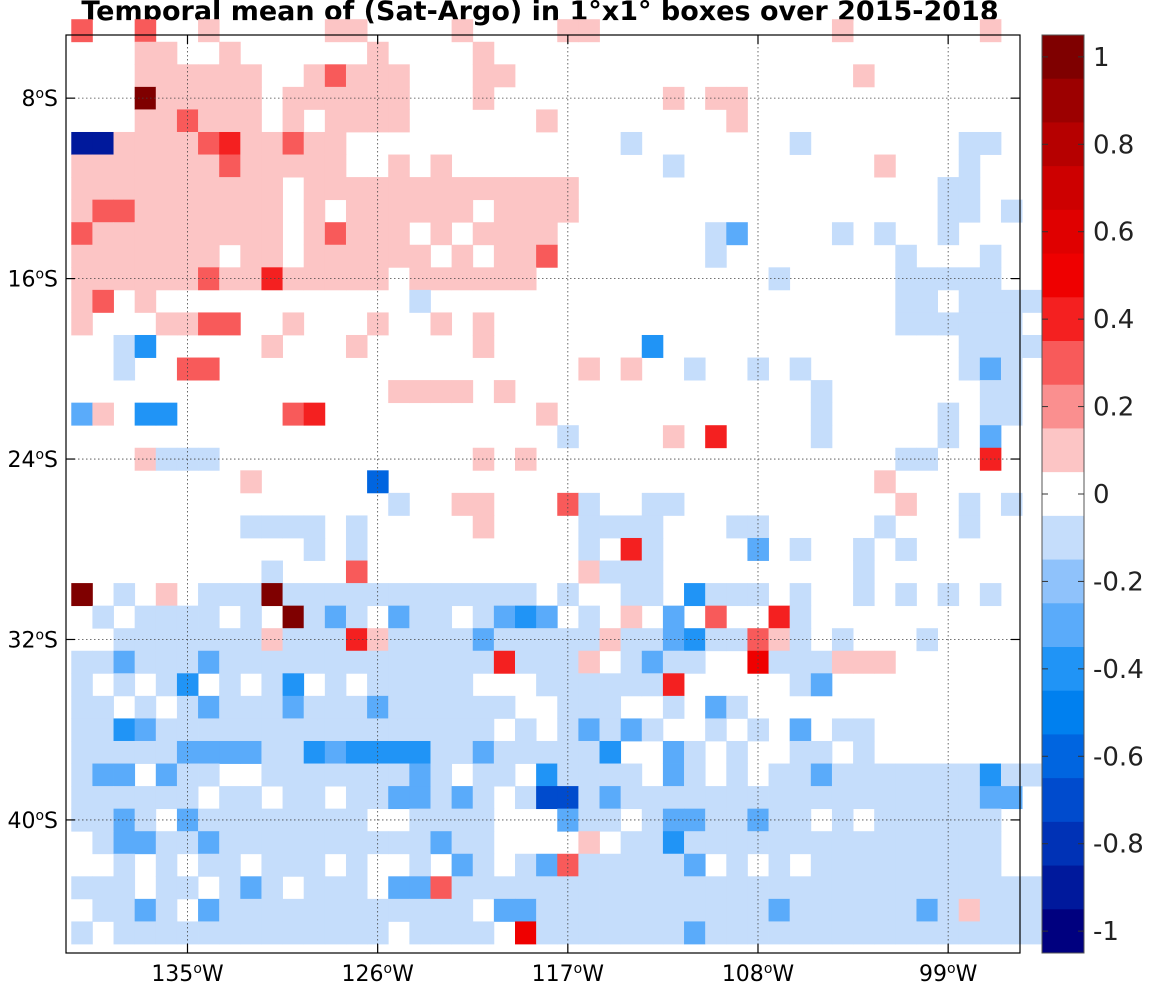  I want to click on x-tick-label: 135oW, so click(187, 972).